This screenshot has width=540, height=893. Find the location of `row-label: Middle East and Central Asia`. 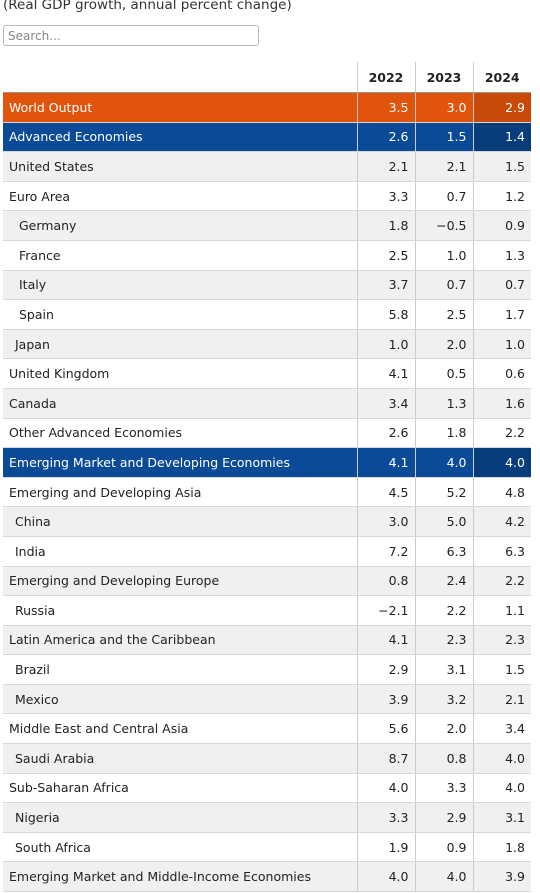

row-label: Middle East and Central Asia is located at coordinates (180, 729).